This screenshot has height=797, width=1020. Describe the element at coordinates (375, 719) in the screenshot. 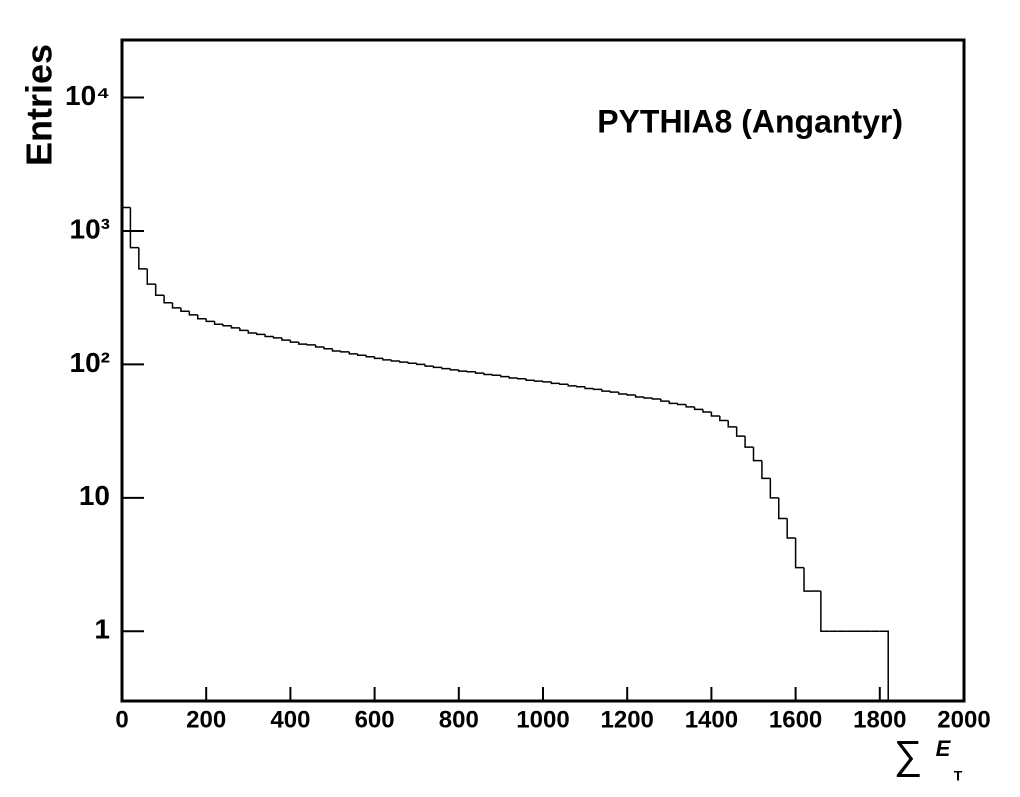

I see `x-tick-label: 600` at that location.